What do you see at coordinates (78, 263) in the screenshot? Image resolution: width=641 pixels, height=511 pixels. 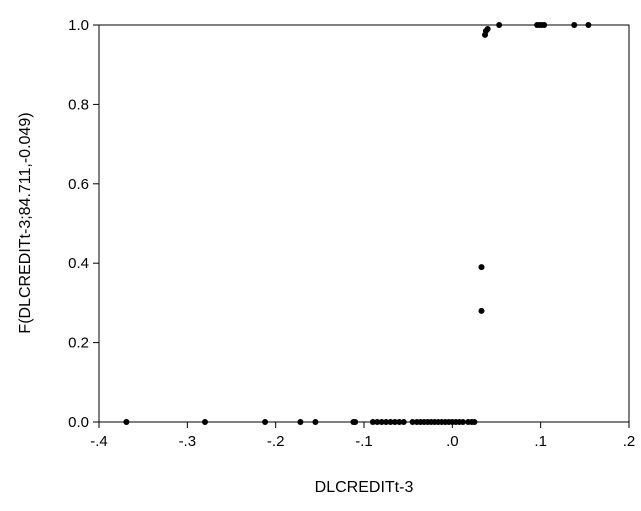 I see `y-tick-label: 0.4` at bounding box center [78, 263].